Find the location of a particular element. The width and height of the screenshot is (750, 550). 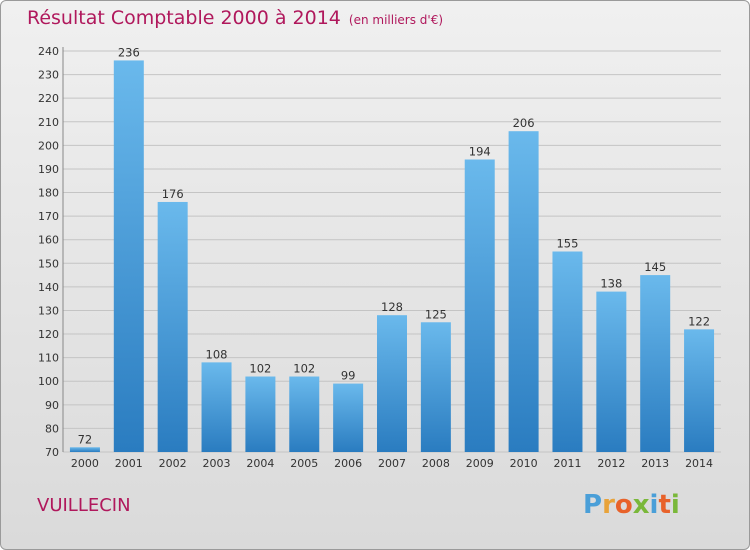

bar-2005 is located at coordinates (304, 414).